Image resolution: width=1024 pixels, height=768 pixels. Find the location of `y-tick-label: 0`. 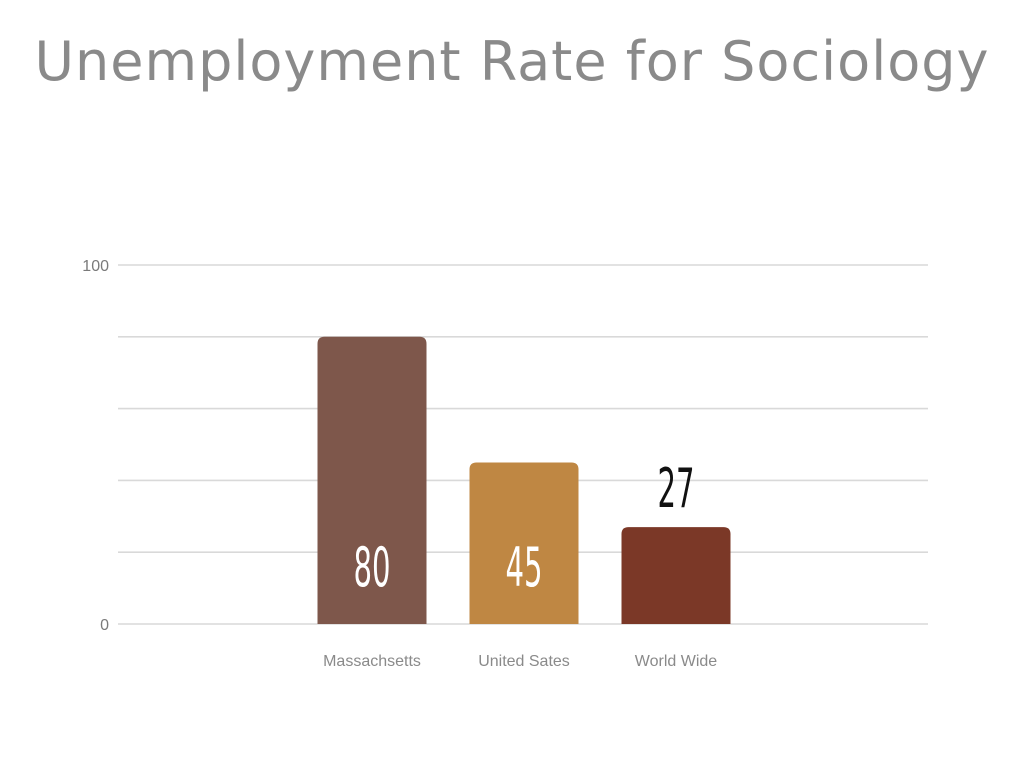

y-tick-label: 0 is located at coordinates (104, 625).